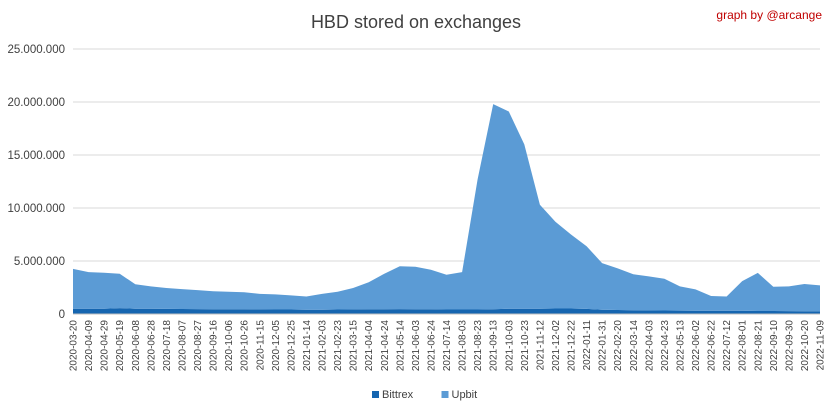  What do you see at coordinates (354, 346) in the screenshot?
I see `x-tick-label: 2021-03-15` at bounding box center [354, 346].